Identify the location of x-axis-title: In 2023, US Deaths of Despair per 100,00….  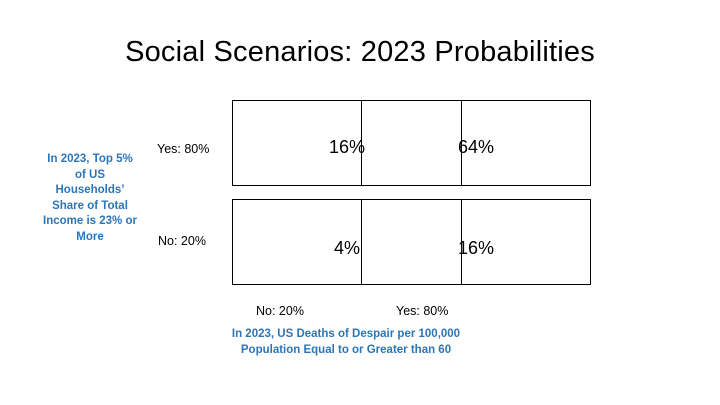
(346, 342).